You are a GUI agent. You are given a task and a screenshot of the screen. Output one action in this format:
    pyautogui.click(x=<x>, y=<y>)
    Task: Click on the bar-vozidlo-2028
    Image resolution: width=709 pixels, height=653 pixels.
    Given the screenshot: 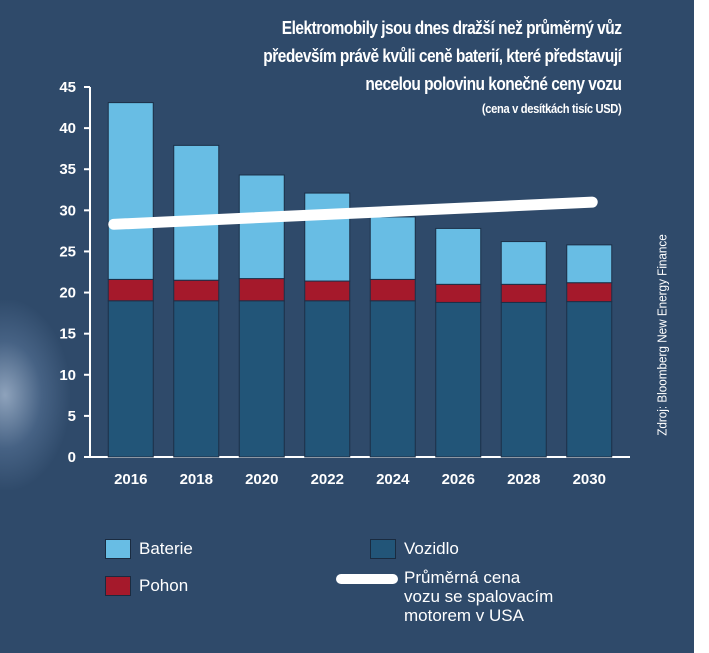 What is the action you would take?
    pyautogui.click(x=523, y=379)
    